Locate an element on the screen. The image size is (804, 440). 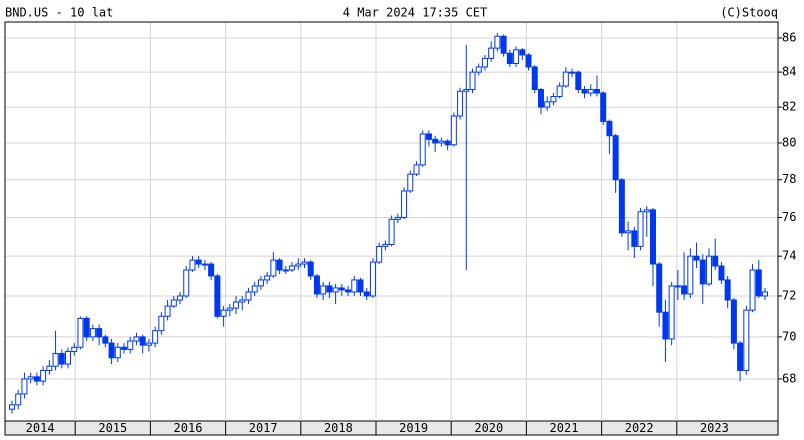
y-tick-label: 72 is located at coordinates (789, 295).